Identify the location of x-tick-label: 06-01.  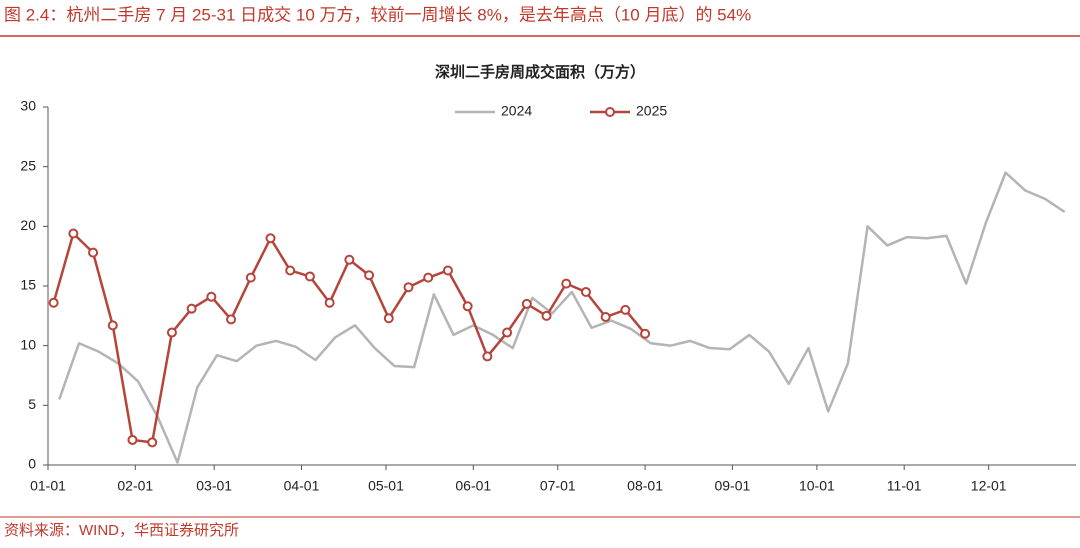
(473, 486).